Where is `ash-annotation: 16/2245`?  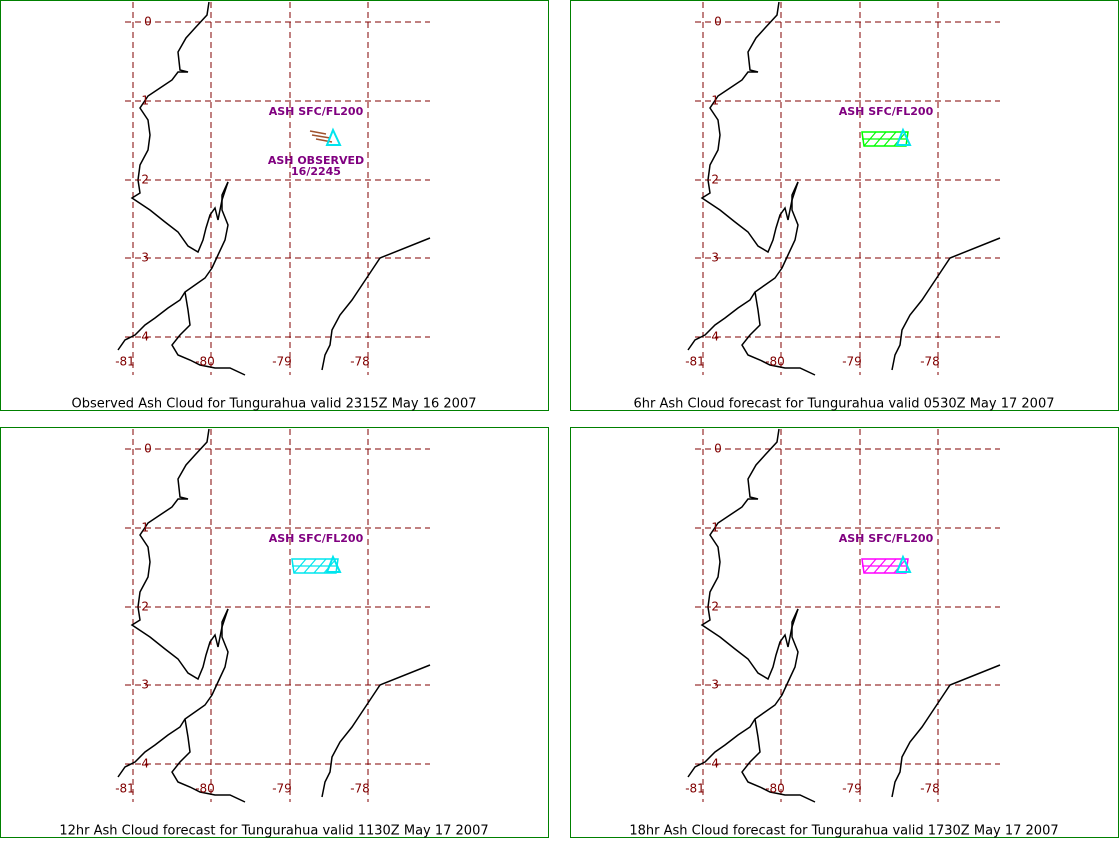
ash-annotation: 16/2245 is located at coordinates (316, 171).